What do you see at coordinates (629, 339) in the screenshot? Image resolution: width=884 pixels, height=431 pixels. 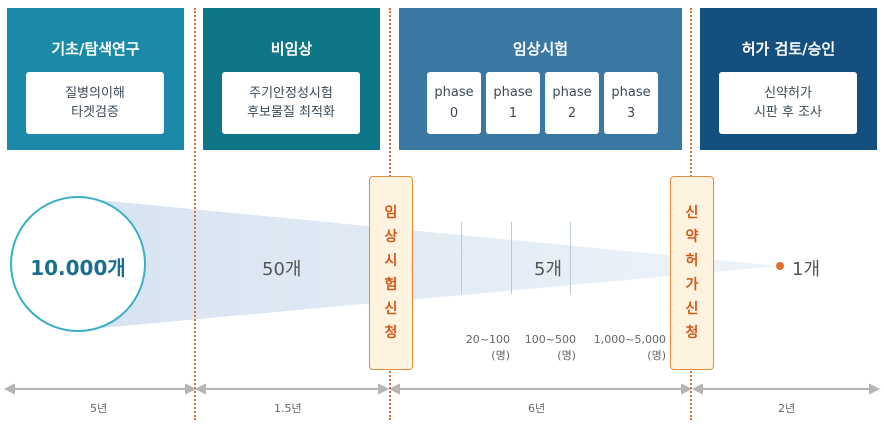 I see `range-value: 1,000~5,000` at bounding box center [629, 339].